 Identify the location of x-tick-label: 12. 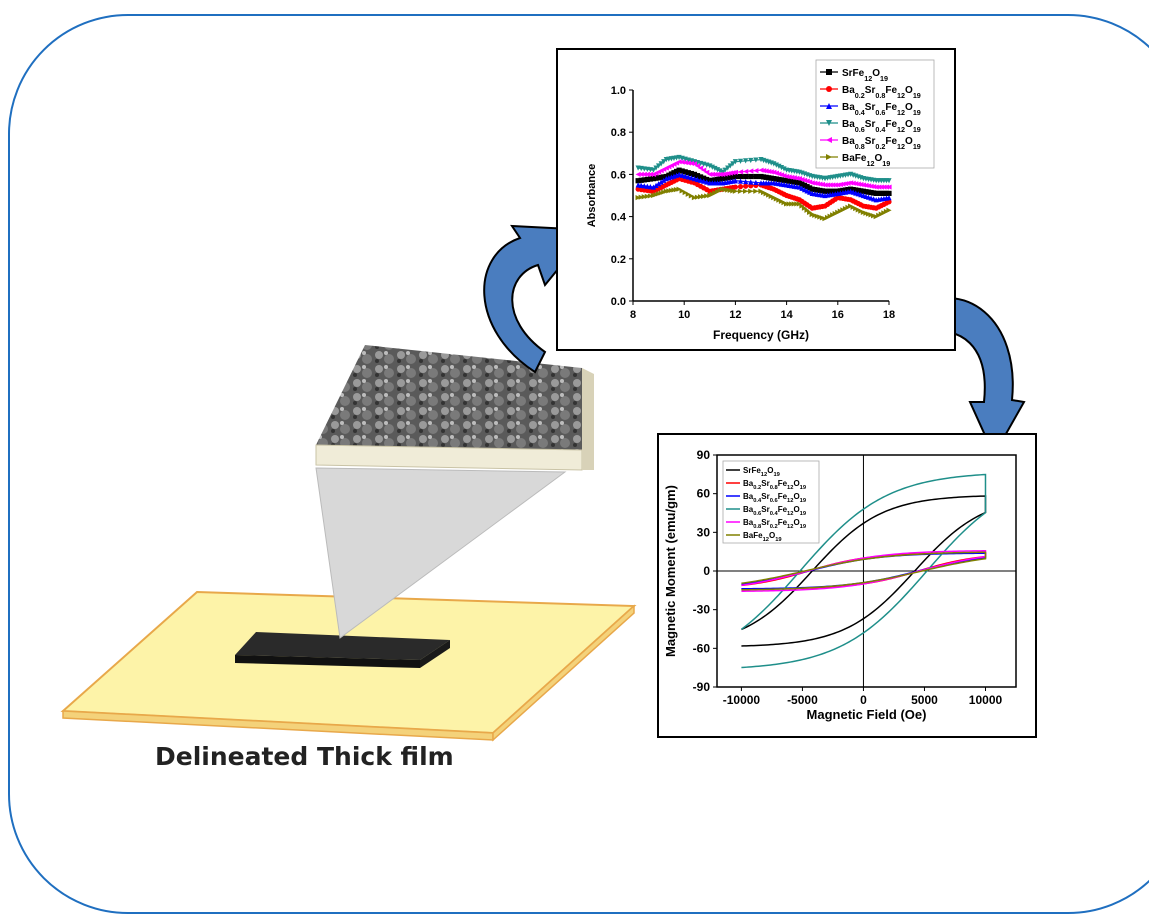
(735, 315).